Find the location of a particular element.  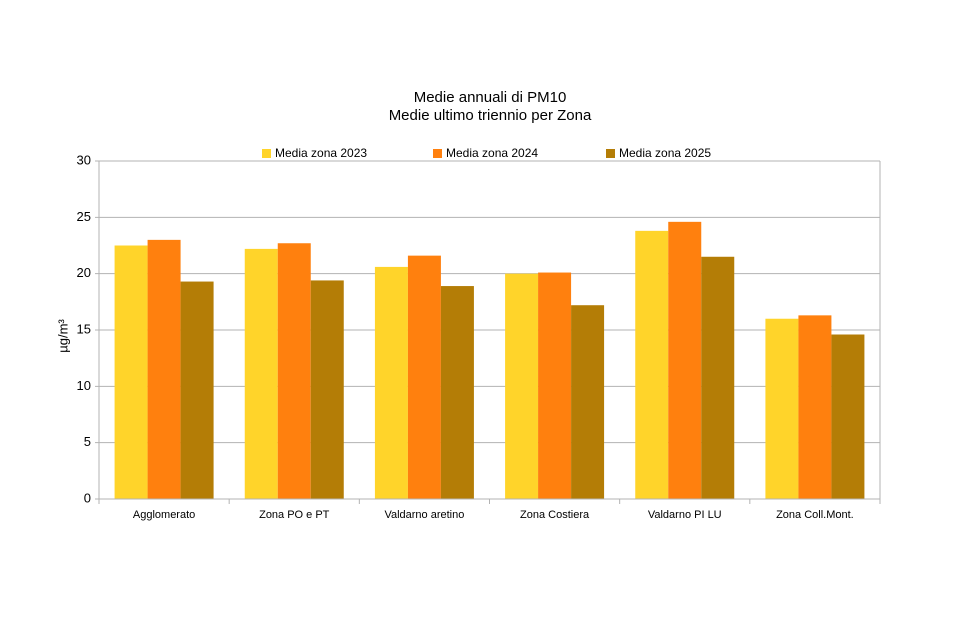

x-tick-label: Zona Costiera is located at coordinates (555, 515).